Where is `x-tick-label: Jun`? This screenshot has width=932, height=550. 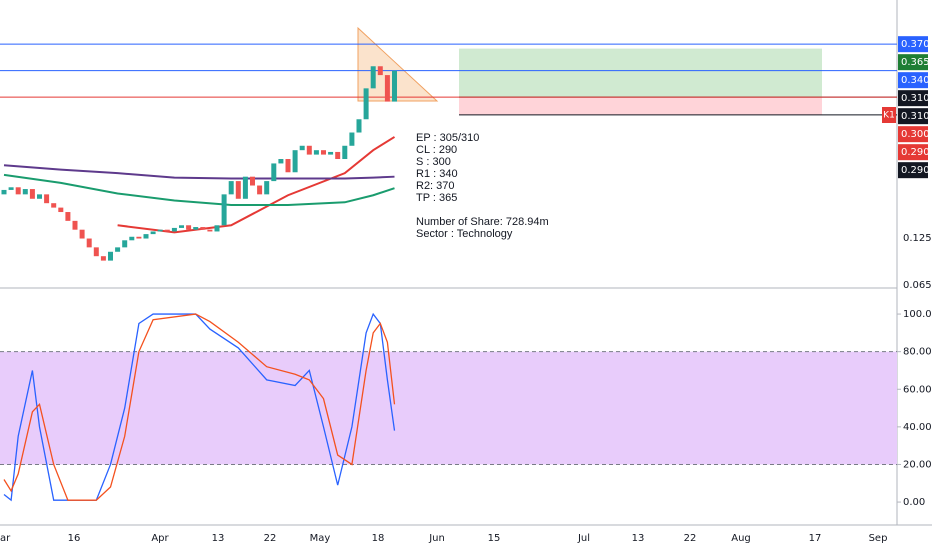 x-tick-label: Jun is located at coordinates (436, 538).